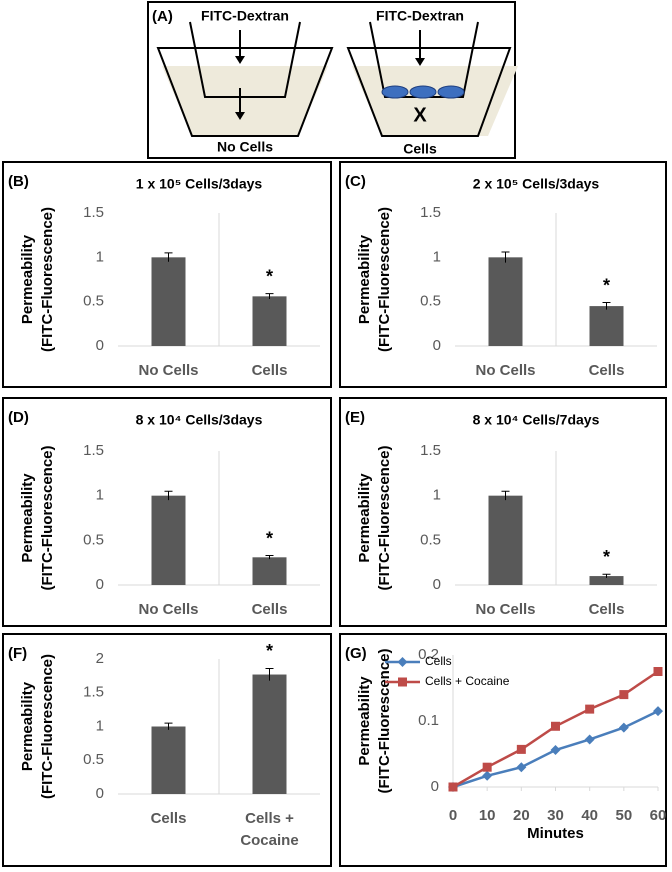 The image size is (672, 872). What do you see at coordinates (428, 654) in the screenshot?
I see `y-tick-label: 0.2` at bounding box center [428, 654].